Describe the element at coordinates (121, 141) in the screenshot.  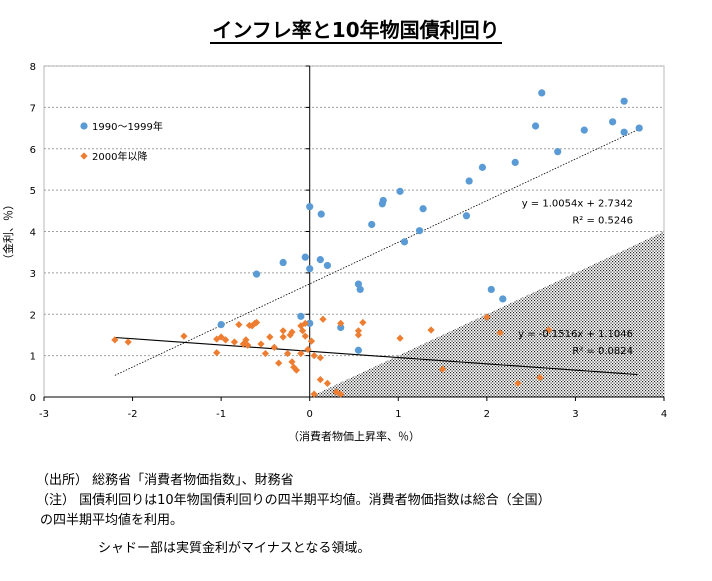
I see `legend: 1990〜1999年 2000年以降` at that location.